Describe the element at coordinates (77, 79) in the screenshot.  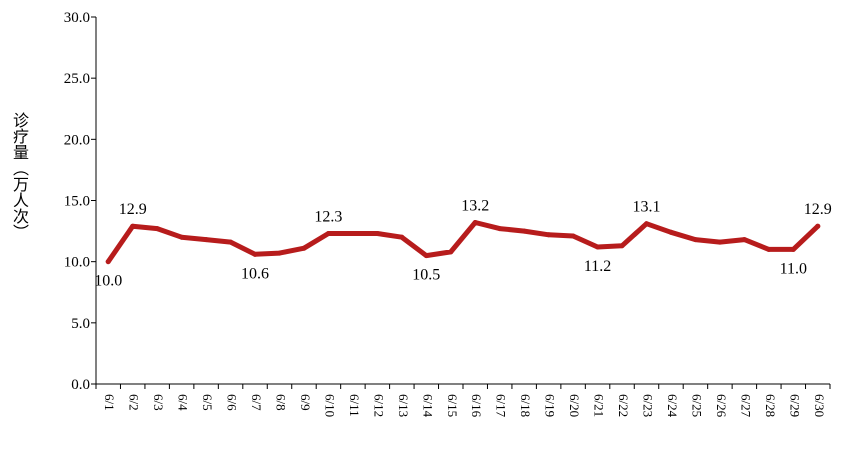
I see `y-tick-label: 25.0` at that location.